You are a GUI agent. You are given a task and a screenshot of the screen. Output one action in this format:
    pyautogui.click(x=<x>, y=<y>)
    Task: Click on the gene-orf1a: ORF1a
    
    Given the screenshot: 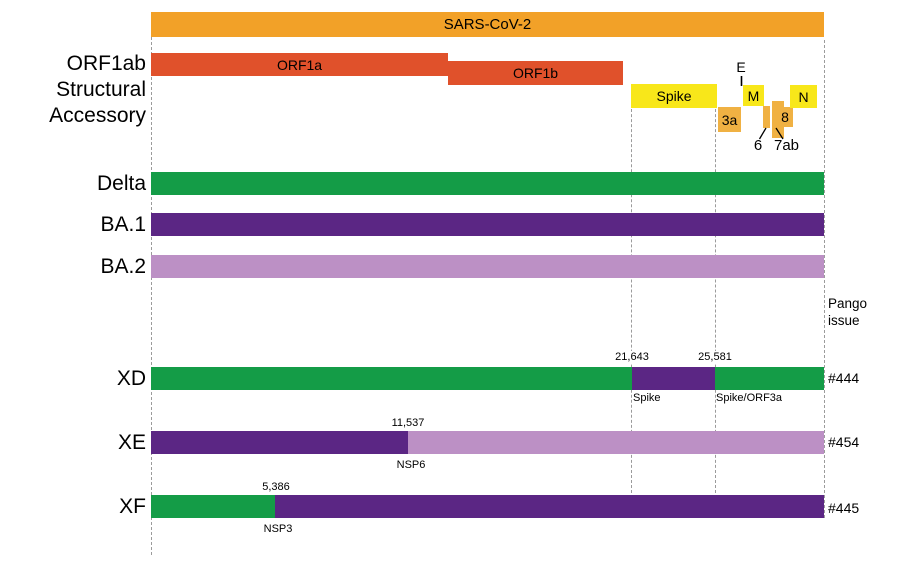 What is the action you would take?
    pyautogui.click(x=299, y=64)
    